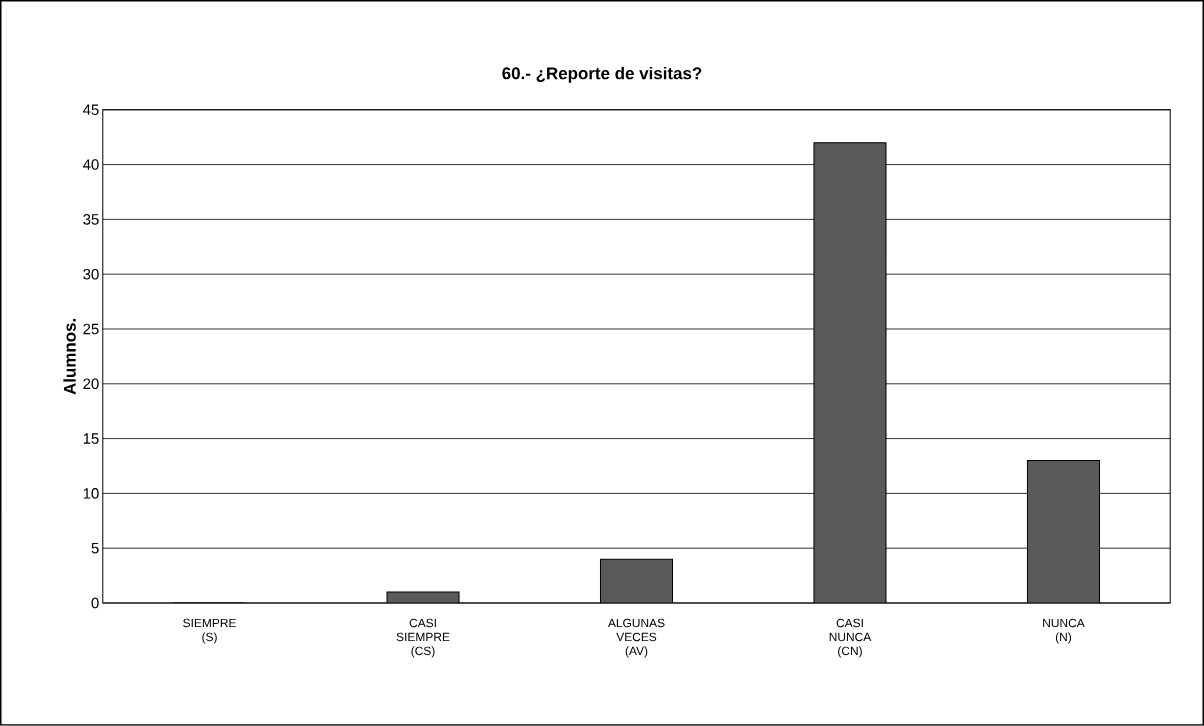 The width and height of the screenshot is (1204, 726). I want to click on y-tick-label: 20, so click(91, 384).